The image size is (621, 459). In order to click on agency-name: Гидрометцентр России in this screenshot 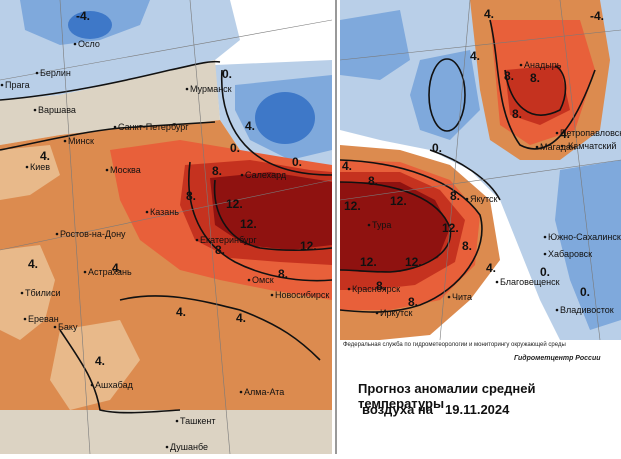, I will do `click(557, 358)`.